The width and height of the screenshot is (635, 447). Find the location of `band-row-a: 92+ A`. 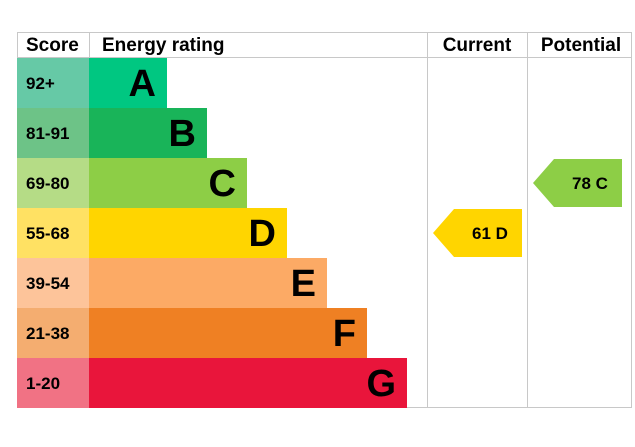

band-row-a: 92+ A is located at coordinates (92, 83).